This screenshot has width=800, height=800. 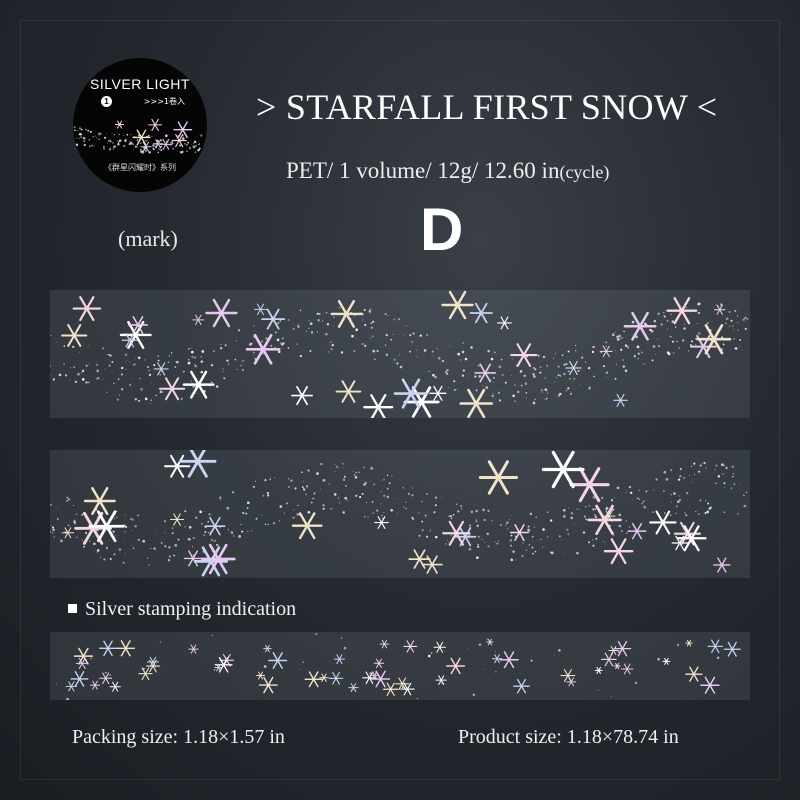 What do you see at coordinates (140, 167) in the screenshot?
I see `badge-series: 《群星闪耀时》系列` at bounding box center [140, 167].